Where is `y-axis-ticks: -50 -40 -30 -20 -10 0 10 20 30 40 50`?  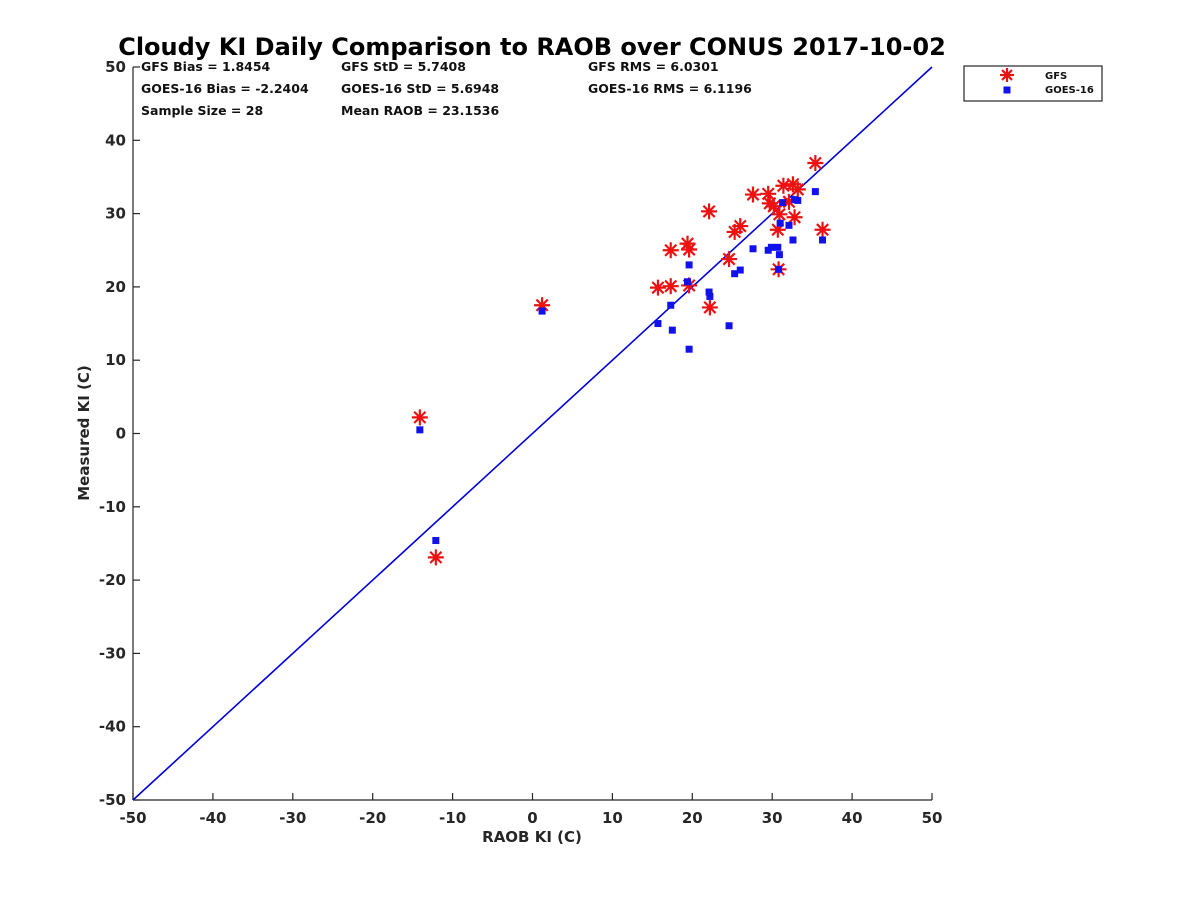
y-axis-ticks: -50 -40 -30 -20 -10 0 10 20 30 40 50 is located at coordinates (119, 433).